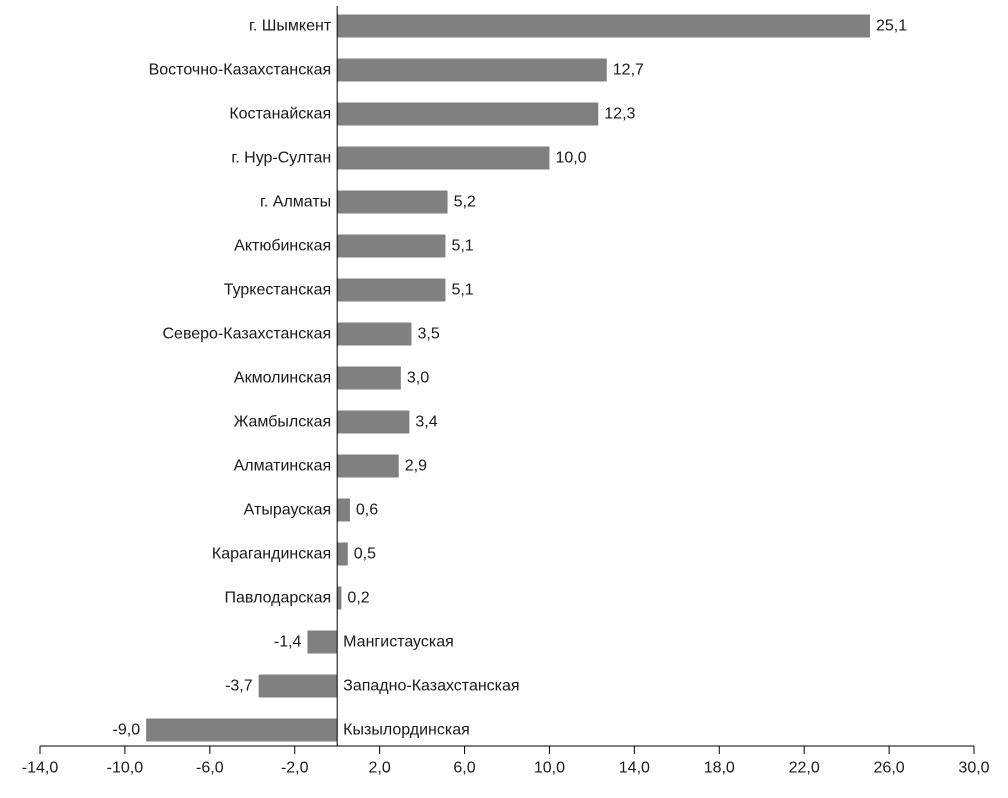 The width and height of the screenshot is (1008, 798). What do you see at coordinates (398, 642) in the screenshot?
I see `category-label: Мангистауская` at bounding box center [398, 642].